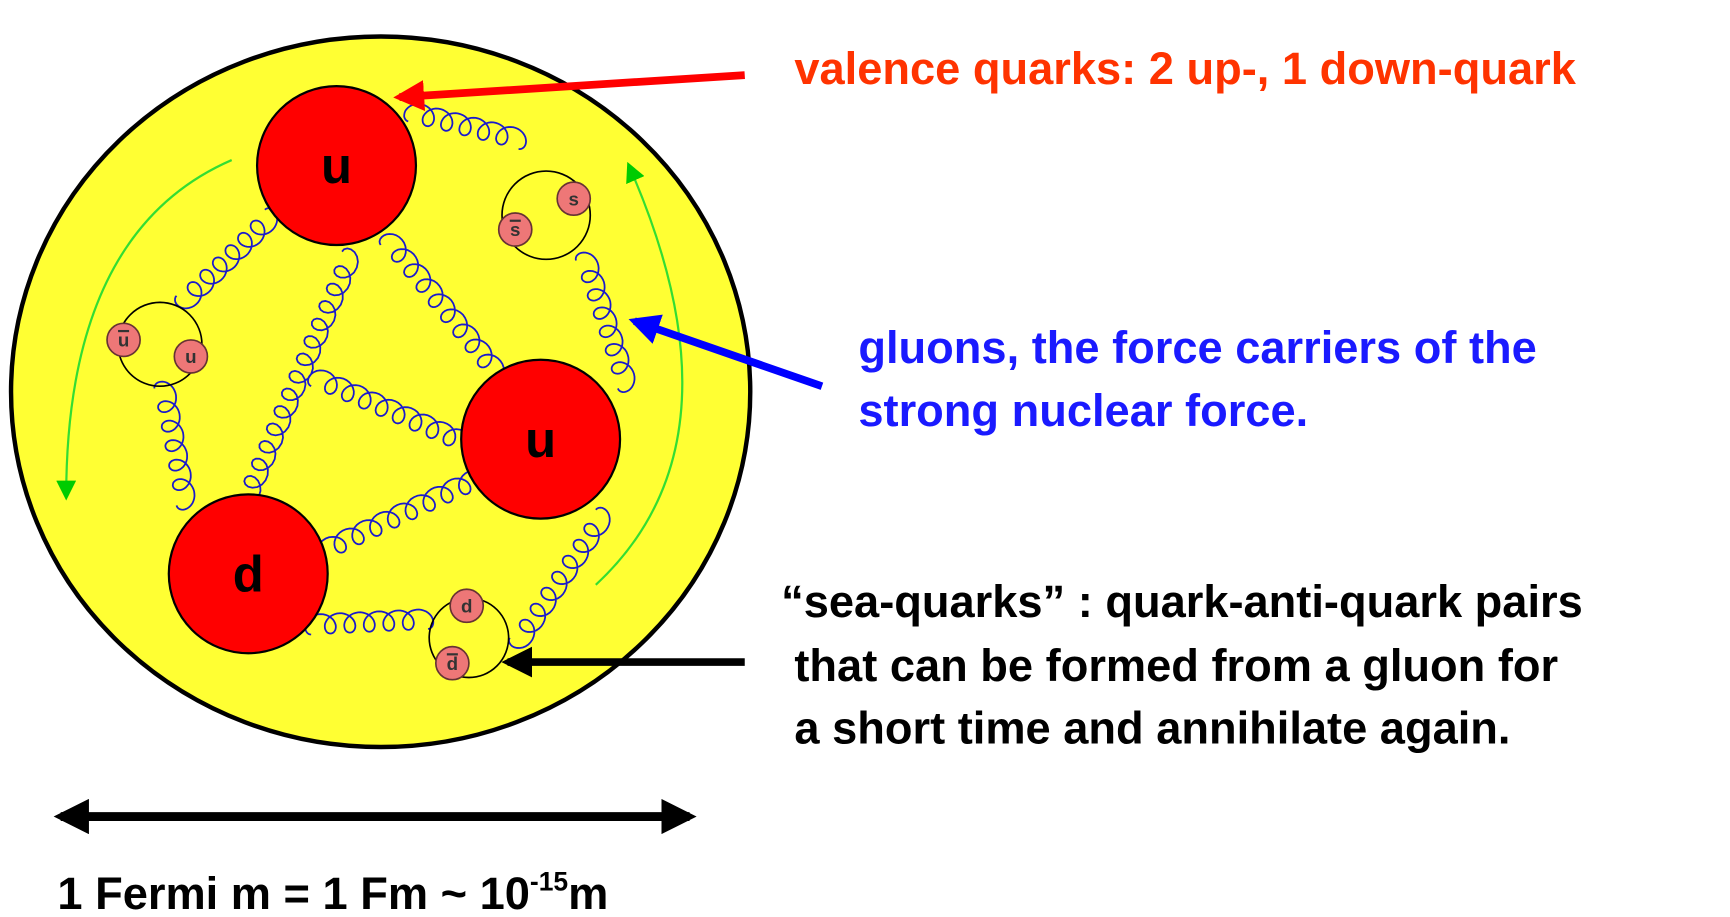 Image resolution: width=1730 pixels, height=917 pixels. What do you see at coordinates (1197, 347) in the screenshot?
I see `annotation: gluons, the force carriers of the` at bounding box center [1197, 347].